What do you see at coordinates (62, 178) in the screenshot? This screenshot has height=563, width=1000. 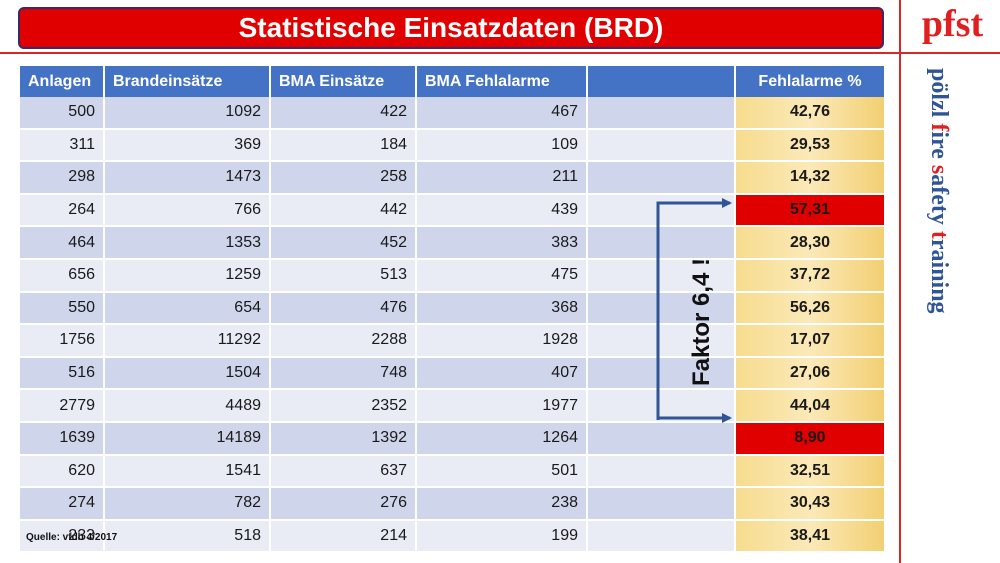 I see `cell-anlagen: 298` at bounding box center [62, 178].